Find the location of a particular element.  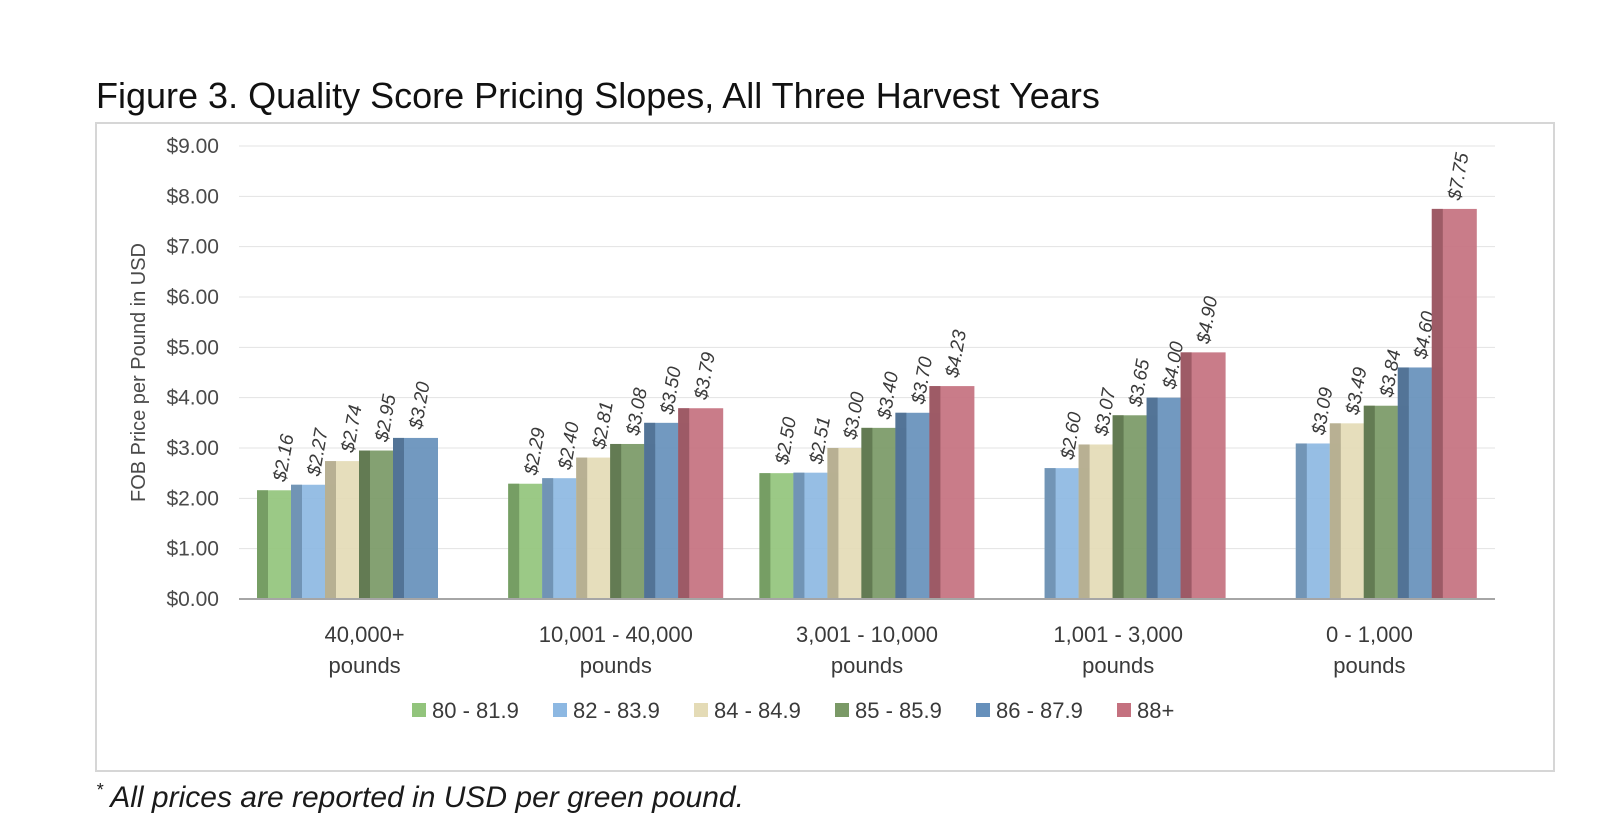

data-label: $2.16 is located at coordinates (284, 458).